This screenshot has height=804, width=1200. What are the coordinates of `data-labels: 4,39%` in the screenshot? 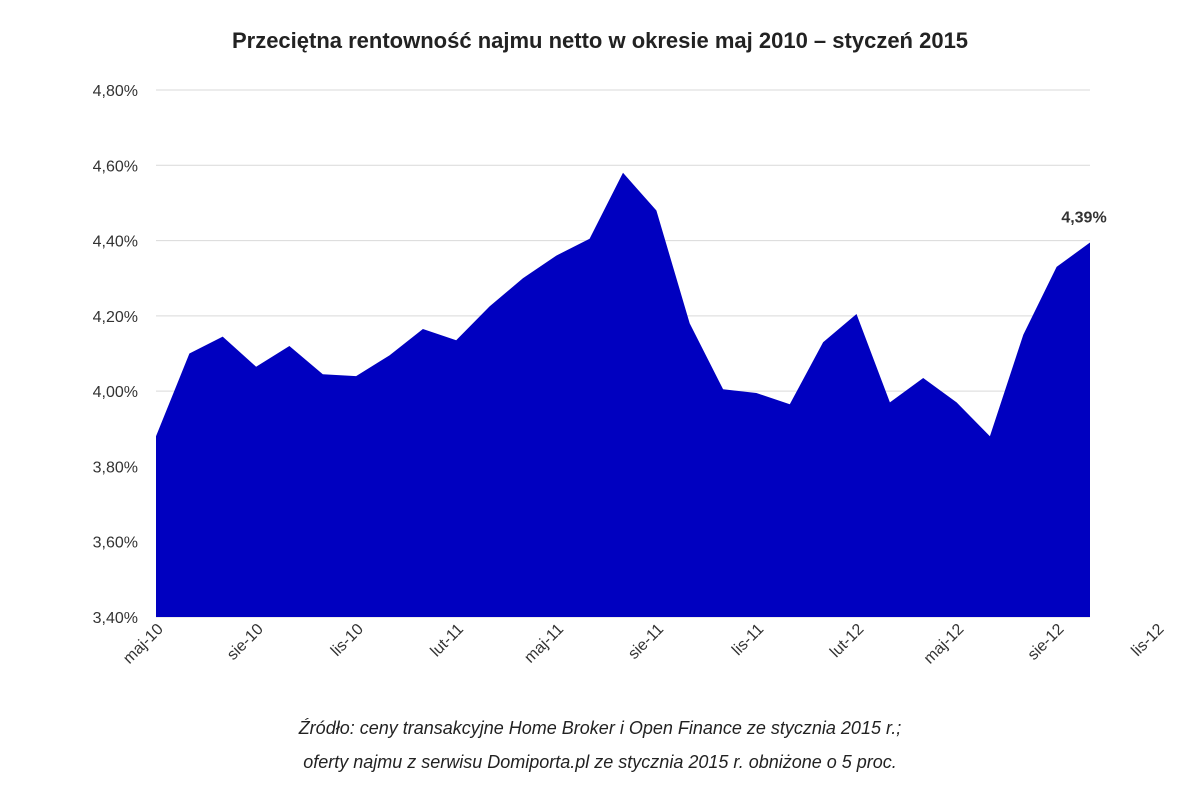 It's located at (1083, 217).